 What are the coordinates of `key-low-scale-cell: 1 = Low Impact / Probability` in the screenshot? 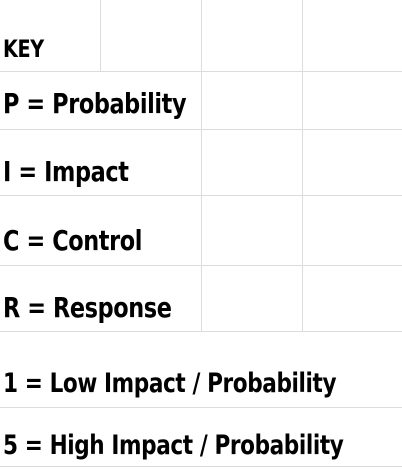 It's located at (170, 383).